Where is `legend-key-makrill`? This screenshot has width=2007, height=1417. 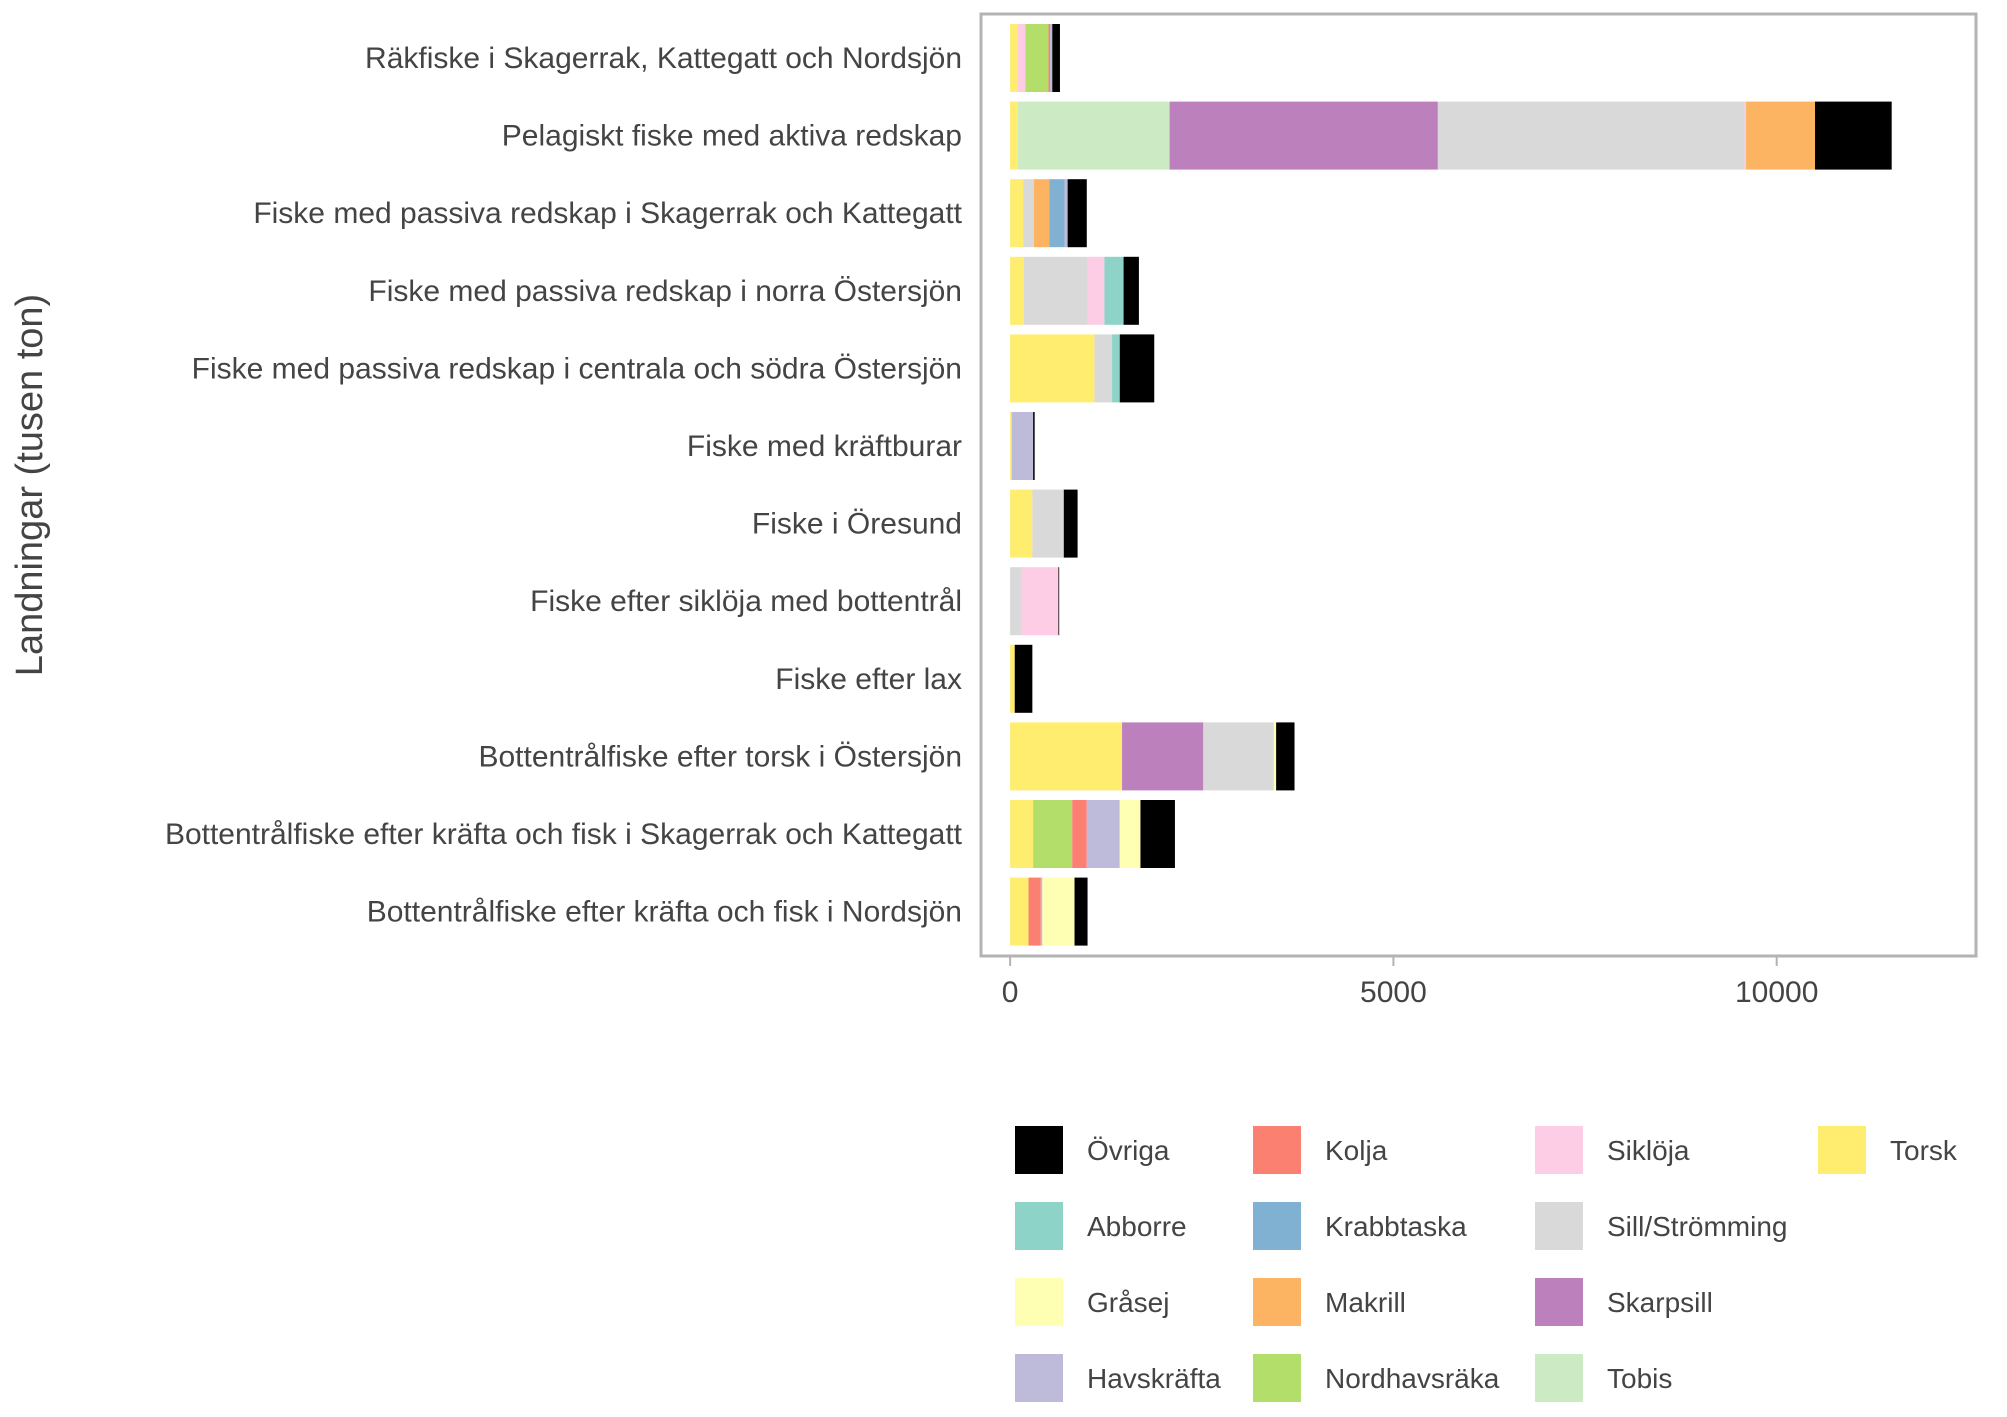
legend-key-makrill is located at coordinates (1277, 1302).